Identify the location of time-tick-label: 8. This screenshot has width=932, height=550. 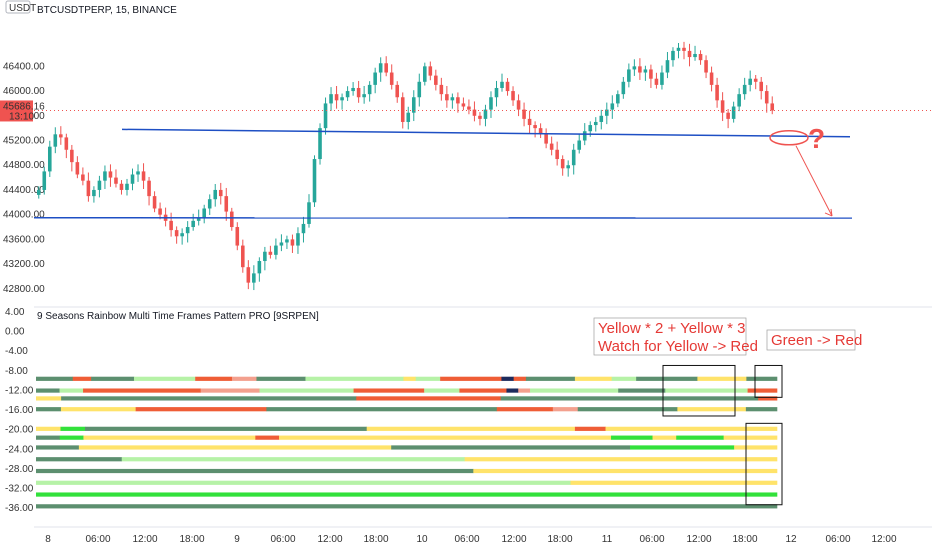
(48, 539).